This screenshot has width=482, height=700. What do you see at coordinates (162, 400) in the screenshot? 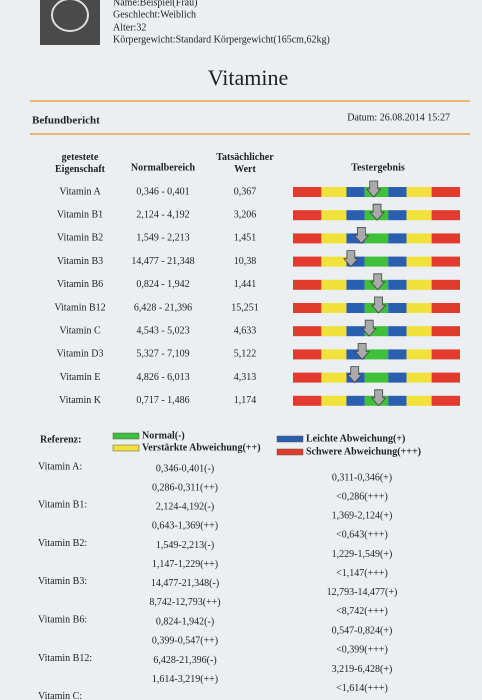
I see `row-range: 0,717 - 1,486` at bounding box center [162, 400].